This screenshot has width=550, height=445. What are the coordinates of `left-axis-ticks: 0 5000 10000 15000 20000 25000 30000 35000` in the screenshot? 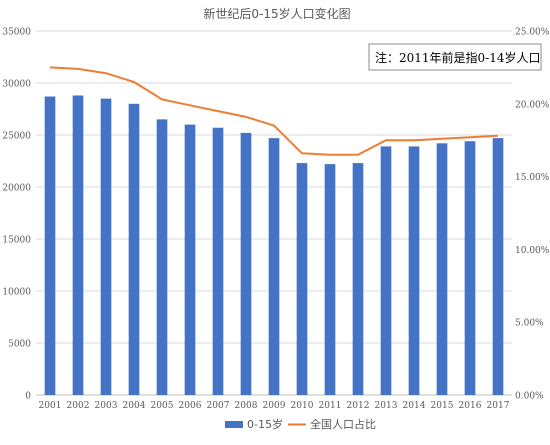 It's located at (16, 215).